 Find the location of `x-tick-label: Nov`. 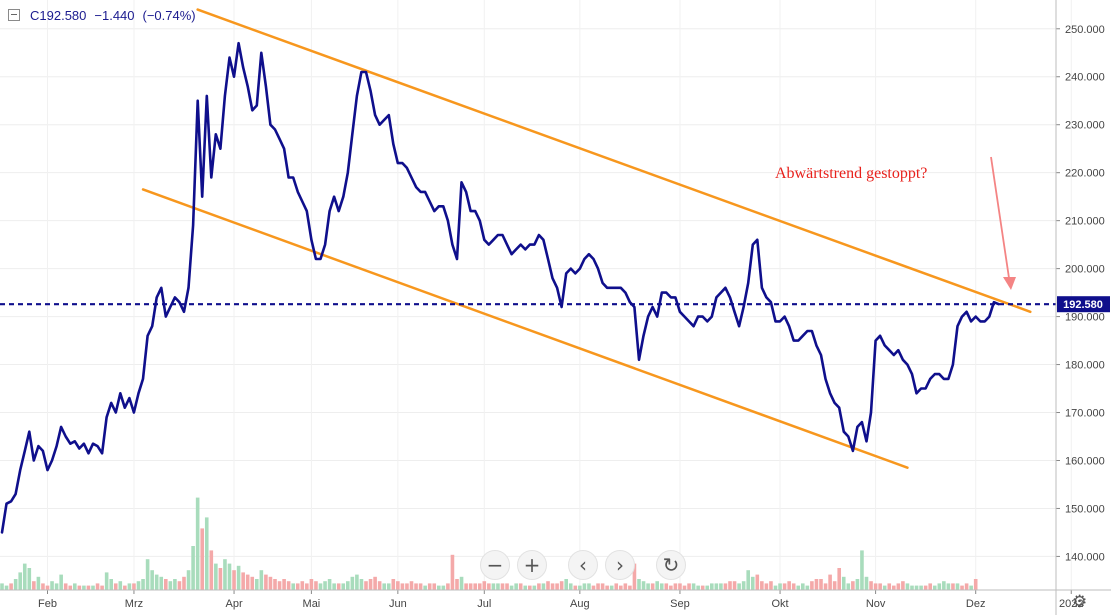

x-tick-label: Nov is located at coordinates (876, 604).